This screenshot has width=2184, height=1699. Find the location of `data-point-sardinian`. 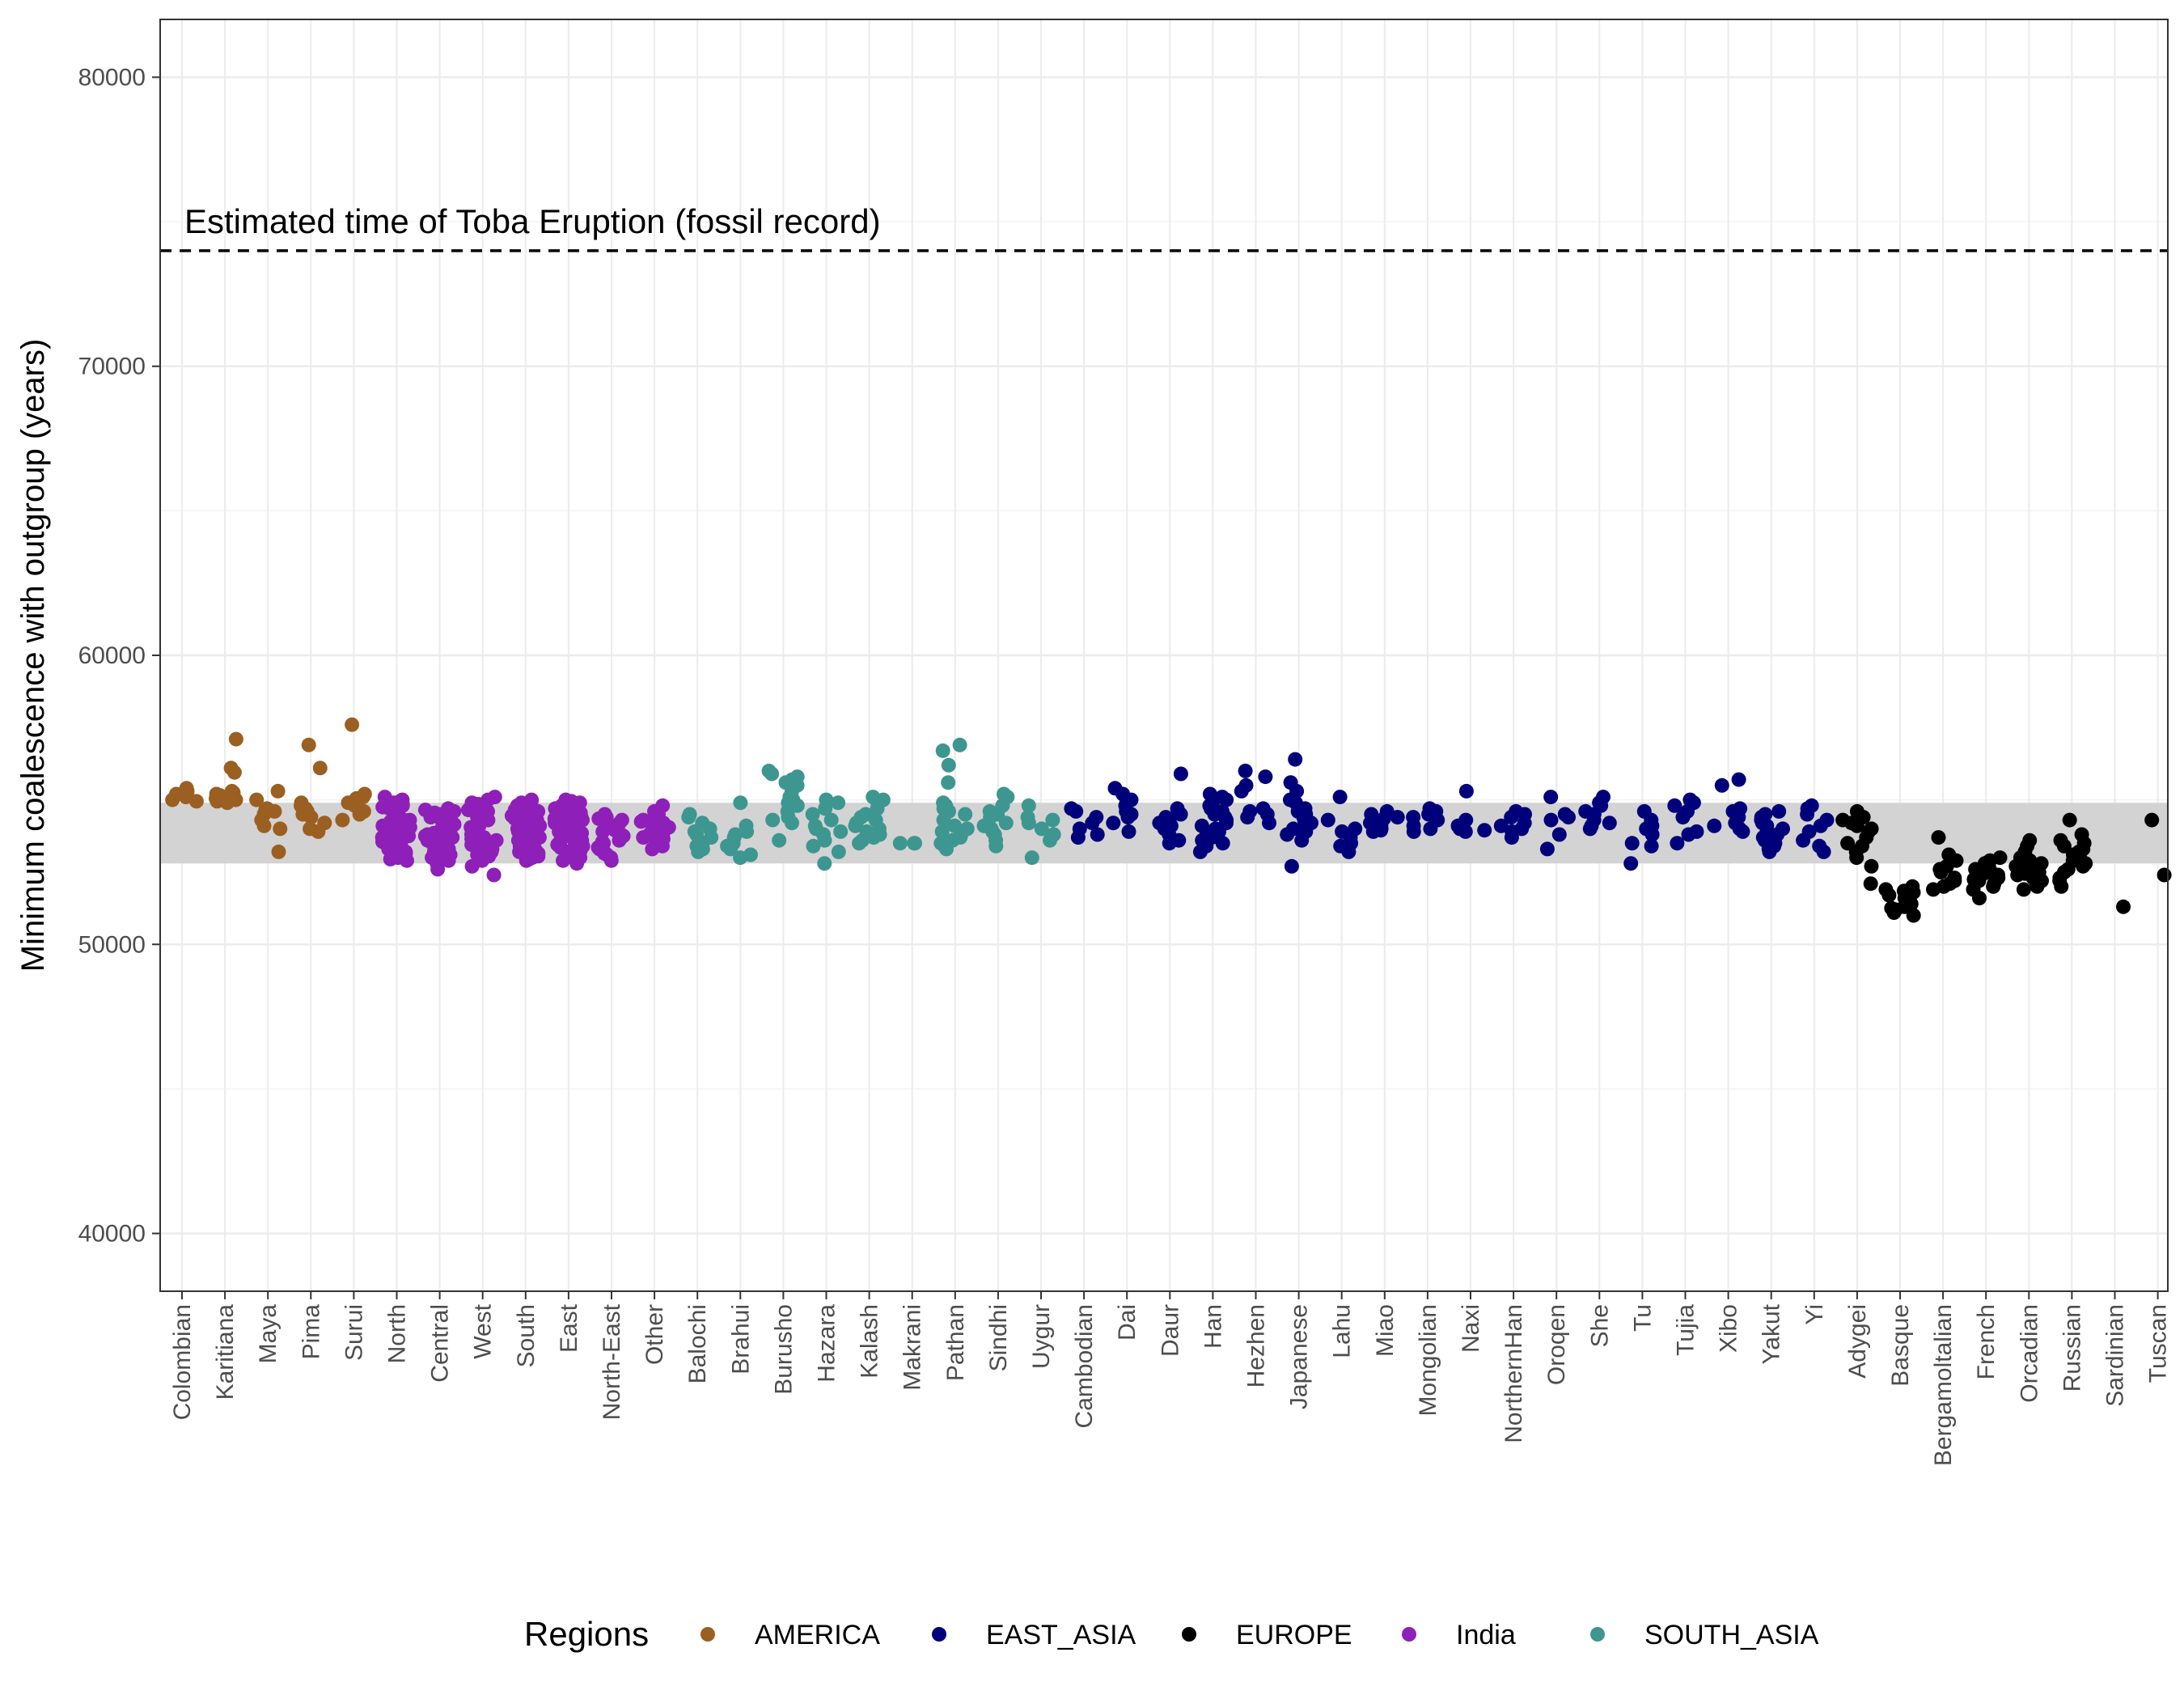

data-point-sardinian is located at coordinates (2123, 906).